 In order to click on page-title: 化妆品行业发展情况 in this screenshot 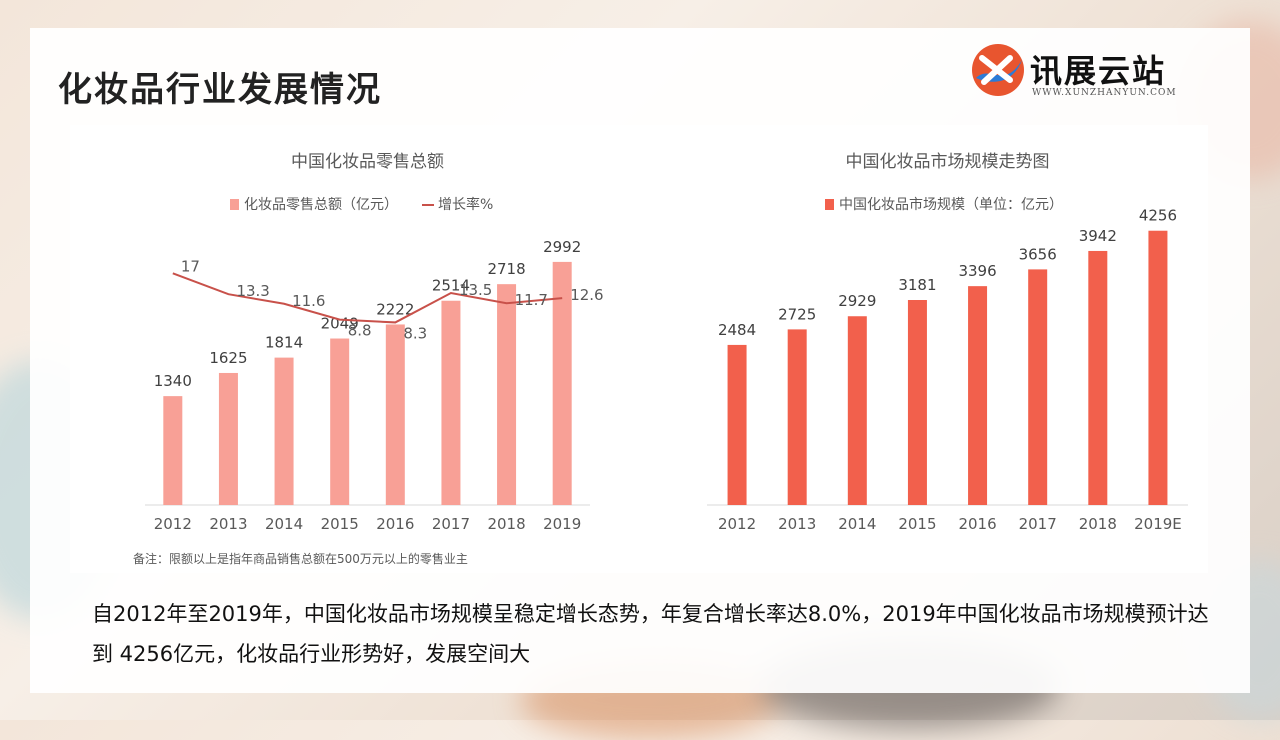, I will do `click(220, 90)`.